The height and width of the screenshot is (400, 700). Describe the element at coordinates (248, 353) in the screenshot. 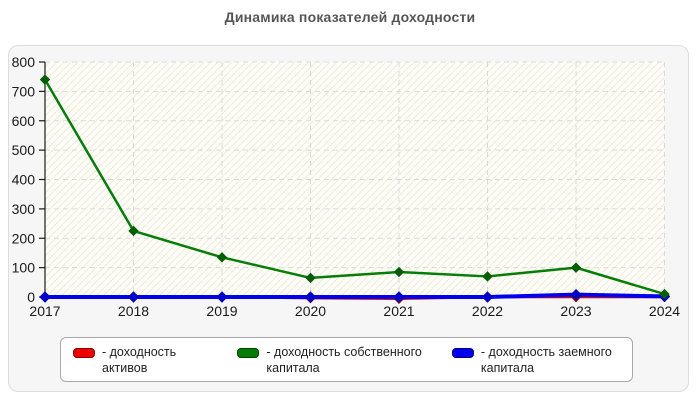

I see `legend-swatch-green` at that location.